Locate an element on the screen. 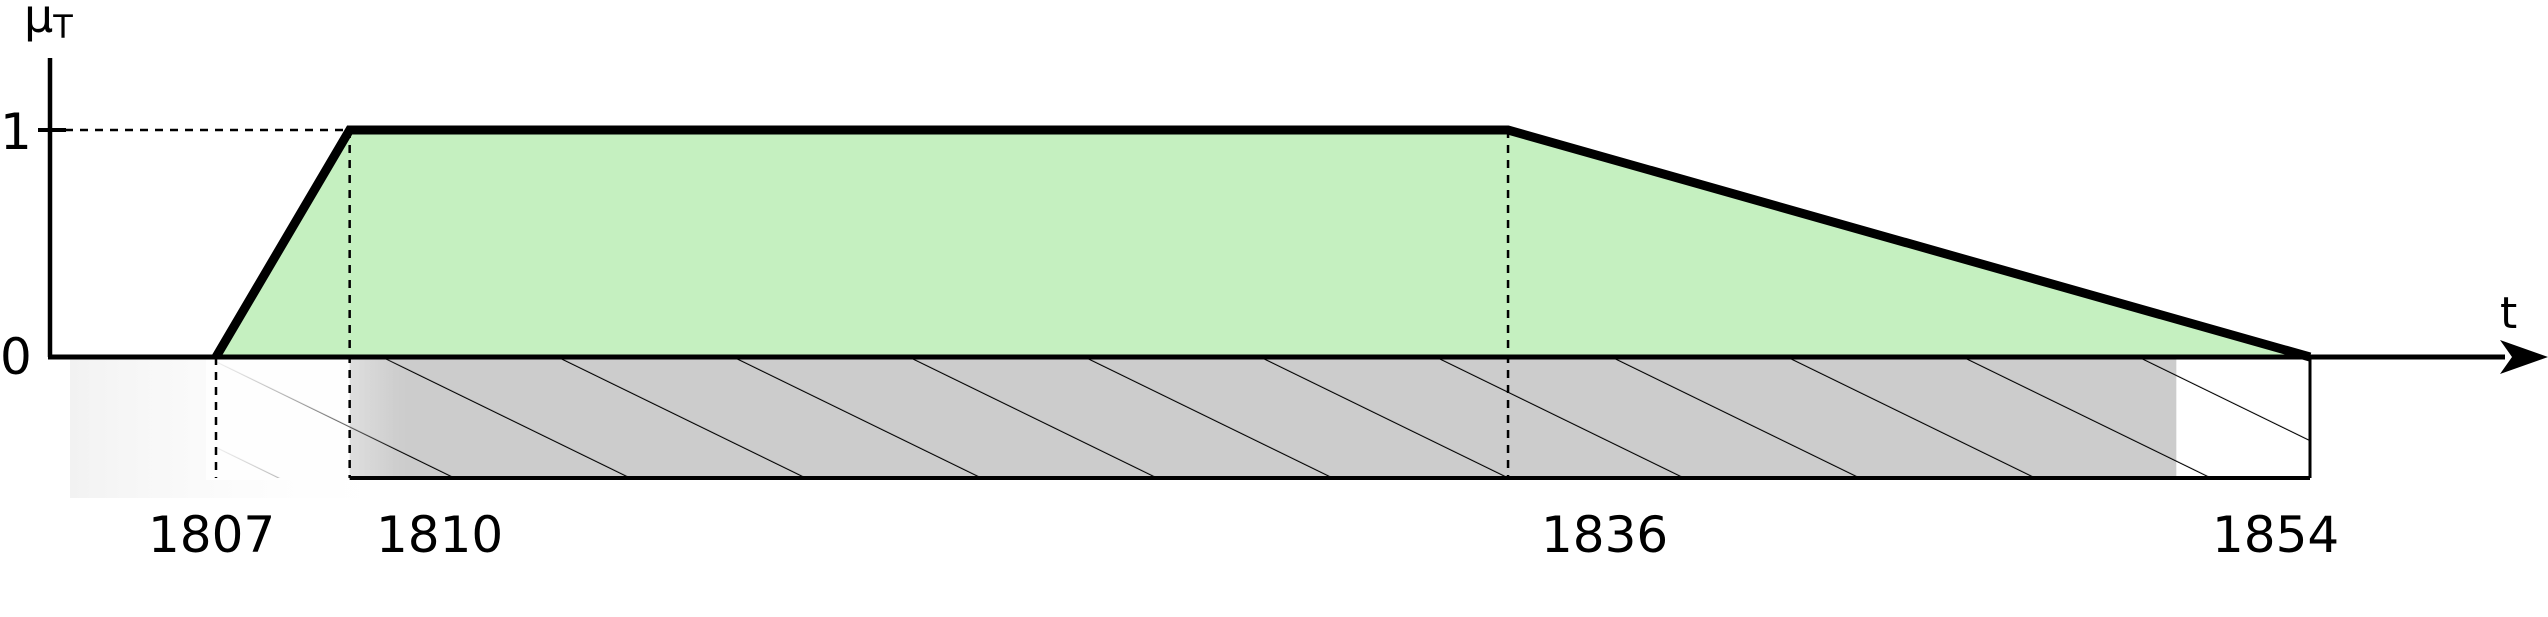 Image resolution: width=2548 pixels, height=617 pixels. x-axis-arrowhead is located at coordinates (2524, 357).